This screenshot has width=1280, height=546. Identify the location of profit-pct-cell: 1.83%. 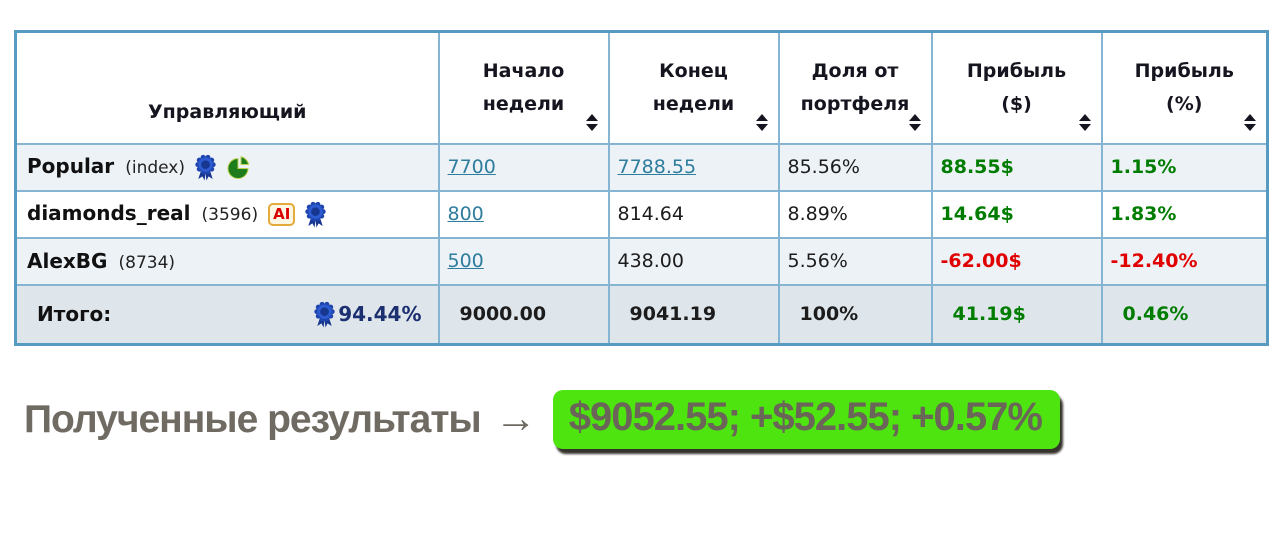
(1184, 214).